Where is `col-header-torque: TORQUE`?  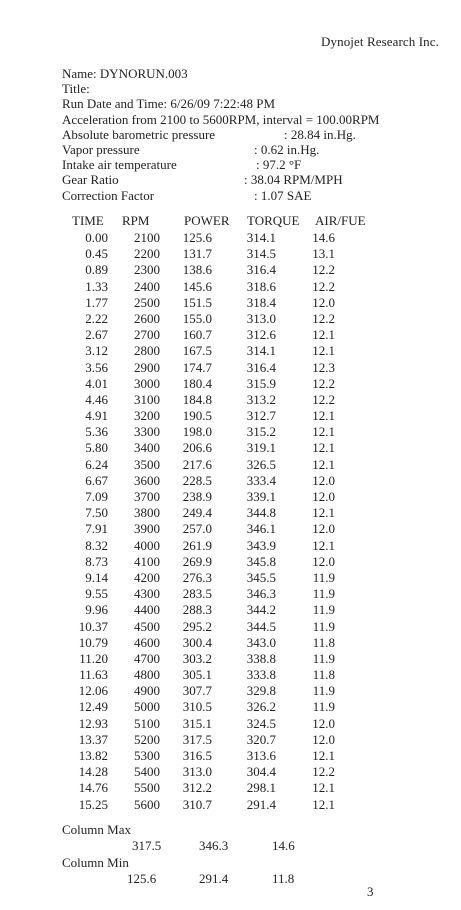
col-header-torque: TORQUE is located at coordinates (273, 220).